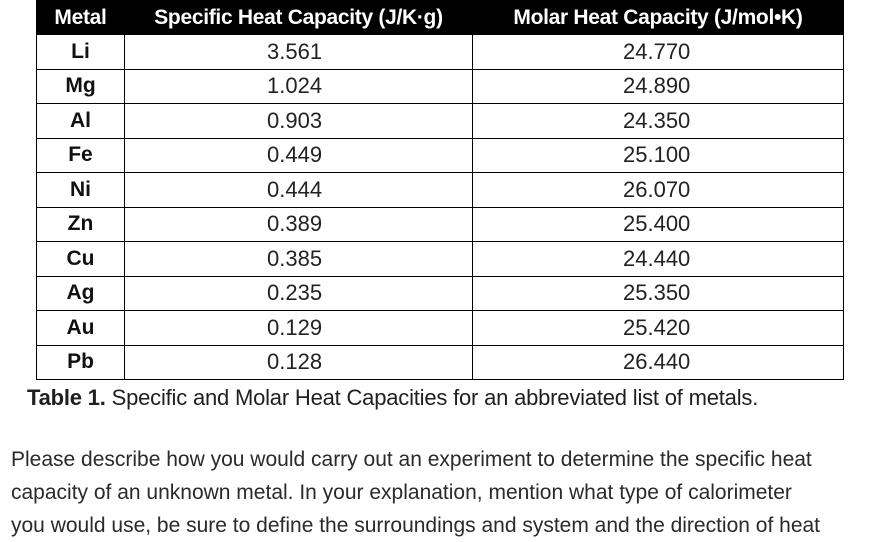  Describe the element at coordinates (658, 328) in the screenshot. I see `molar-heat-cell: 25.420` at that location.